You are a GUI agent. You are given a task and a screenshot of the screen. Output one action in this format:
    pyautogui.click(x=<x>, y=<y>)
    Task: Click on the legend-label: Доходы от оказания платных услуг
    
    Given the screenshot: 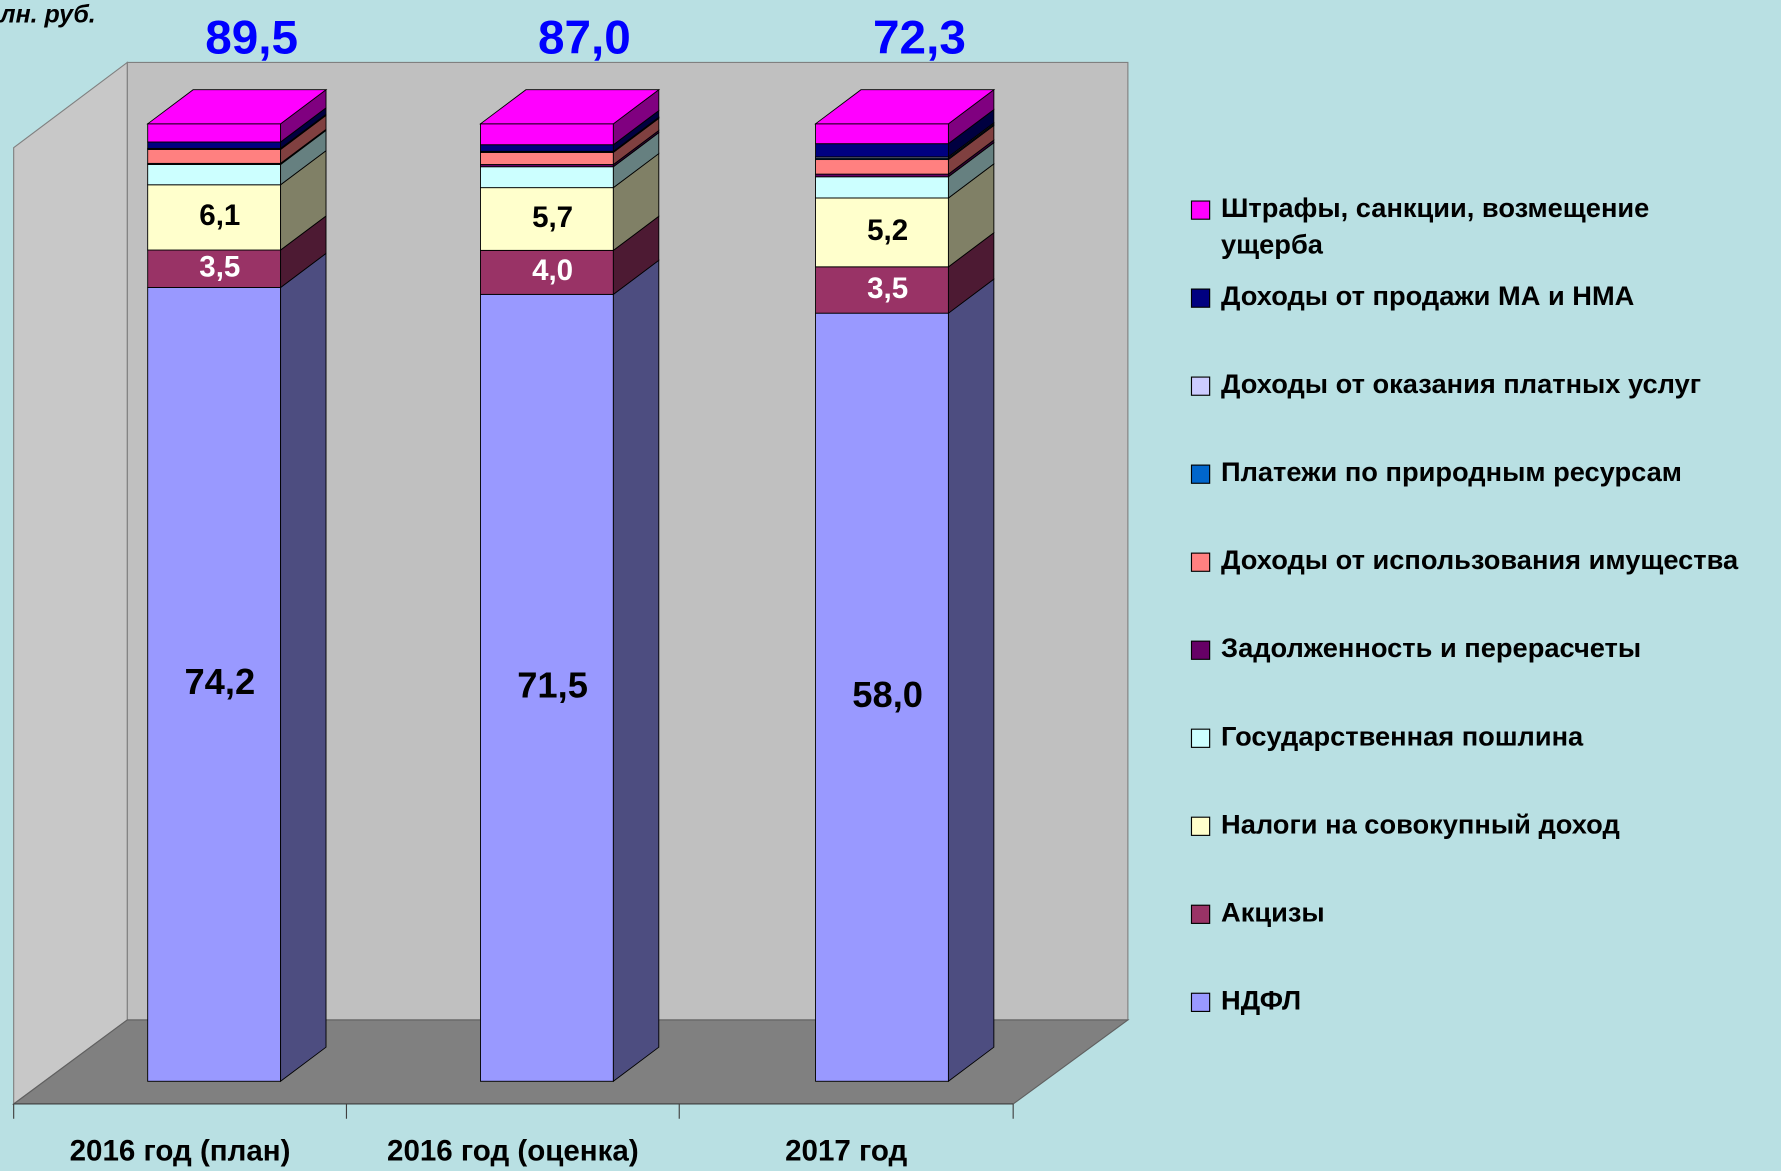 What is the action you would take?
    pyautogui.click(x=1461, y=383)
    